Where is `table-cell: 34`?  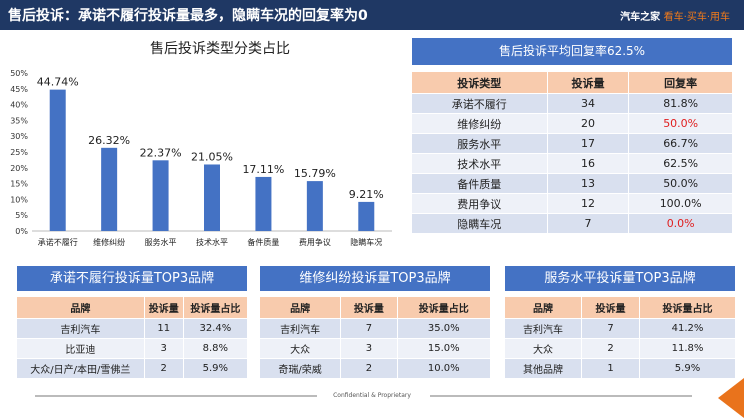 table-cell: 34 is located at coordinates (588, 103).